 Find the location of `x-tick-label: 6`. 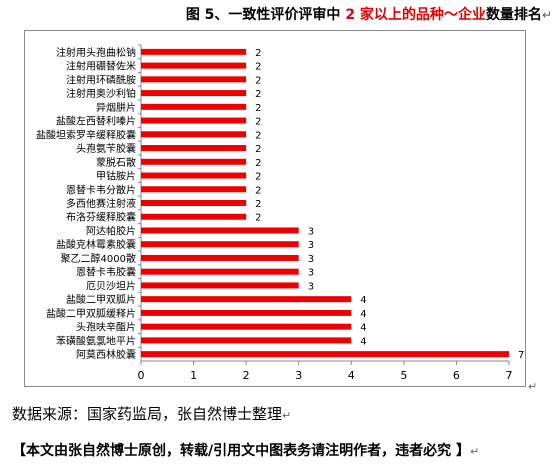

x-tick-label: 6 is located at coordinates (456, 375).